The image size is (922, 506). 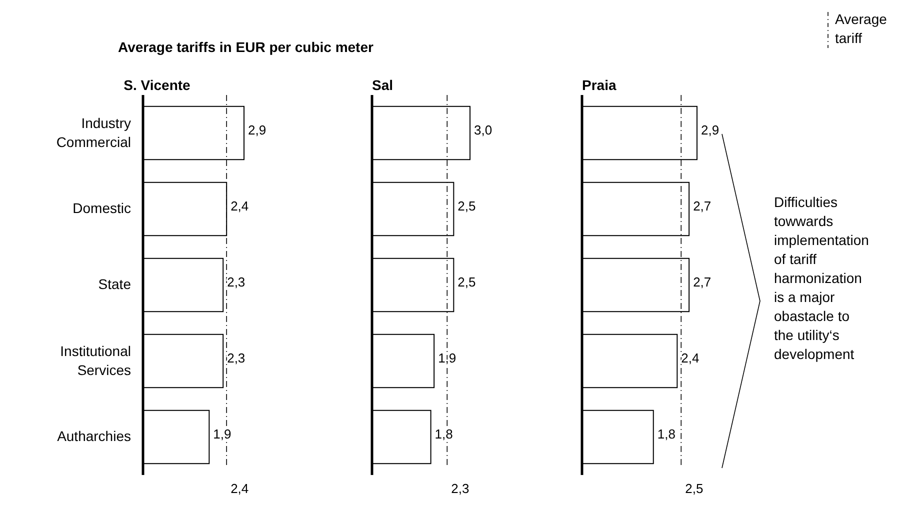 I want to click on y-tick-label: State, so click(x=115, y=284).